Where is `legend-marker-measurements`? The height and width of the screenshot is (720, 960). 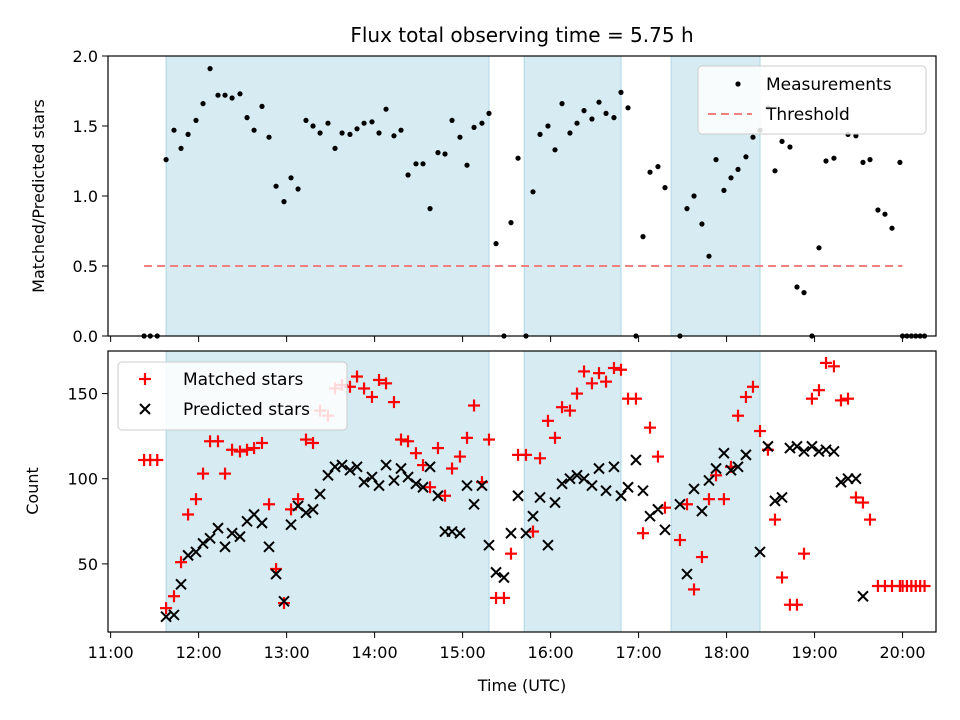
legend-marker-measurements is located at coordinates (738, 84).